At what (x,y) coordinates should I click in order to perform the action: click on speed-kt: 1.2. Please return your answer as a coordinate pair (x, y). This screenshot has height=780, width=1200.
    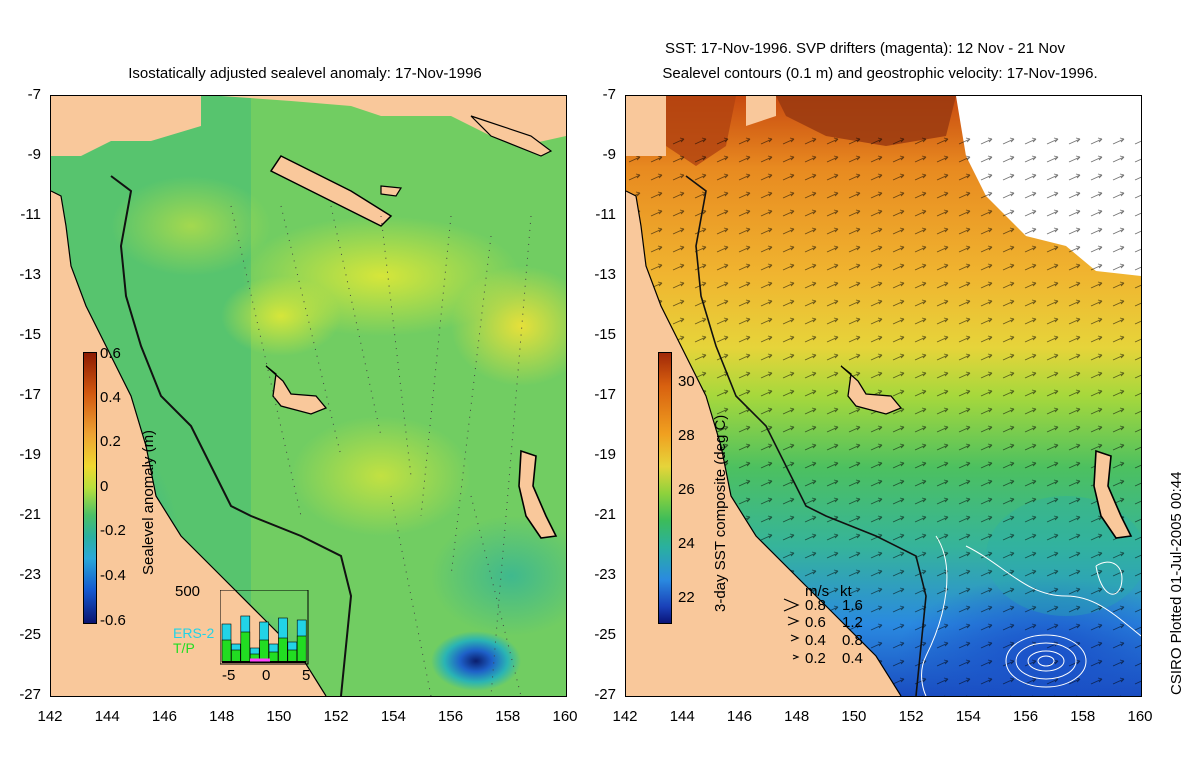
    Looking at the image, I should click on (852, 622).